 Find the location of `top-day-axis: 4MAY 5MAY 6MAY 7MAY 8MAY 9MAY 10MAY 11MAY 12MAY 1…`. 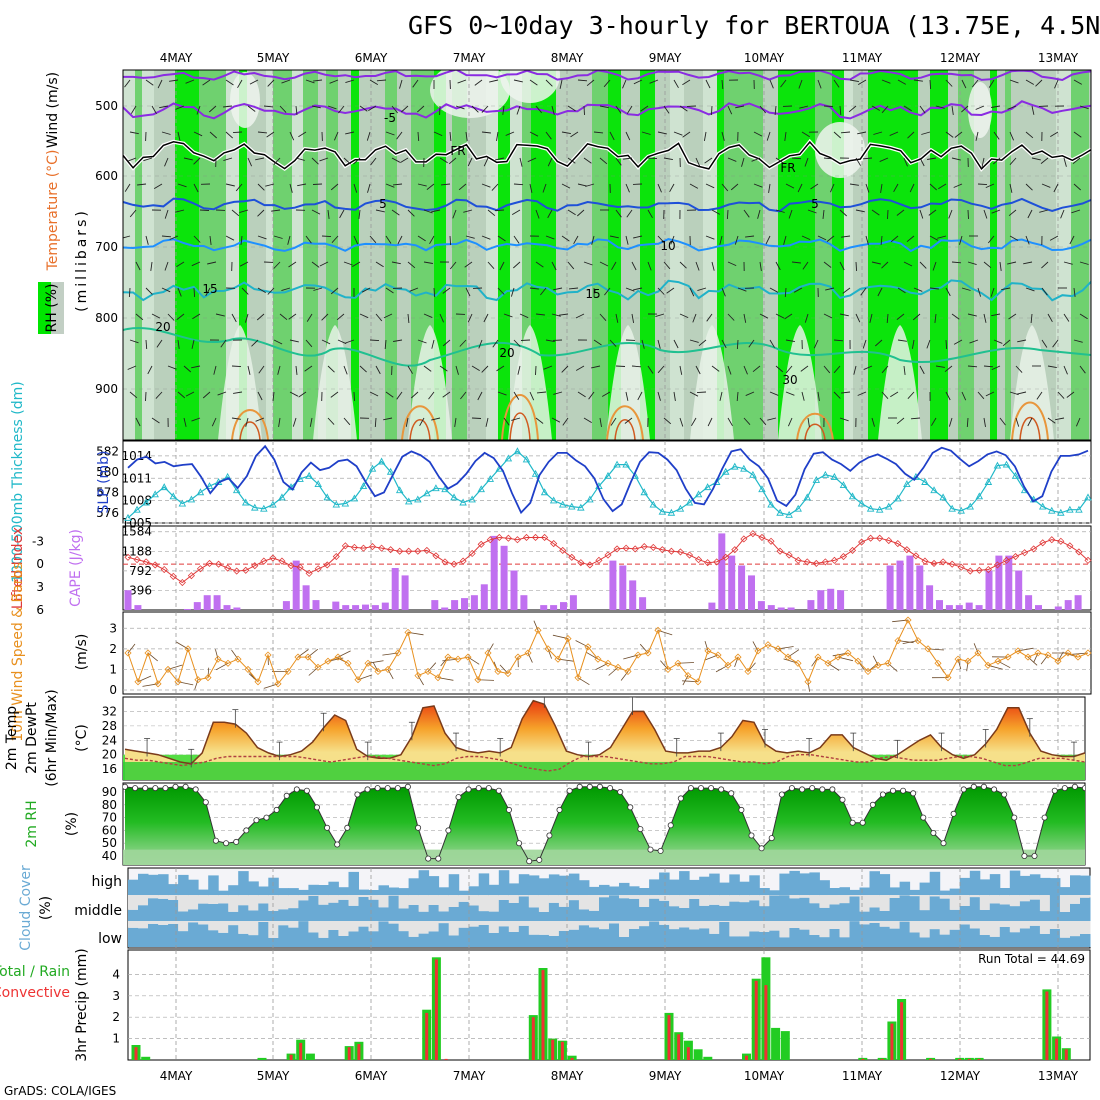

top-day-axis: 4MAY 5MAY 6MAY 7MAY 8MAY 9MAY 10MAY 11MAY 12MAY 1… is located at coordinates (619, 58).